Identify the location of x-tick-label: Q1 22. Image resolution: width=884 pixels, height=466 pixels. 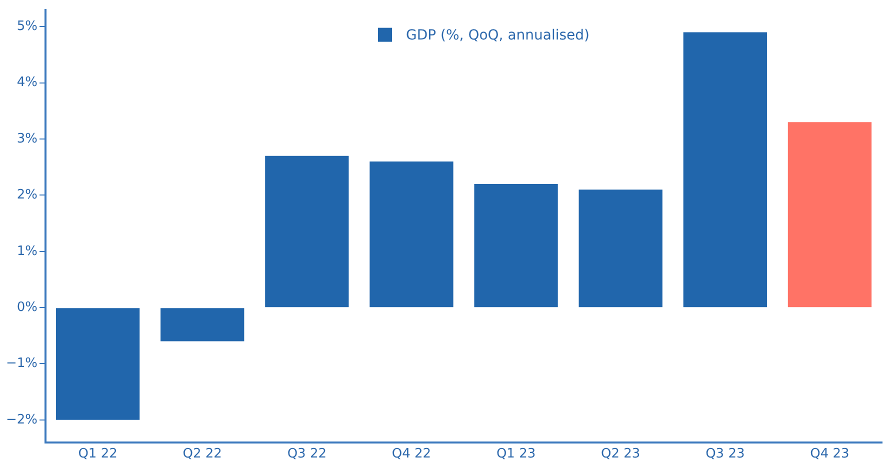
(98, 454).